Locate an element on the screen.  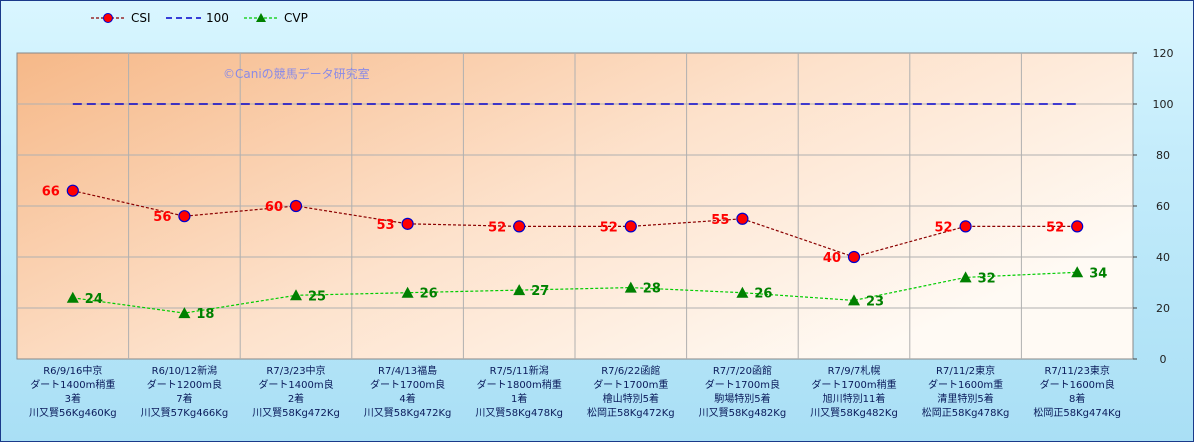
csi-data-label: 53 is located at coordinates (386, 225).